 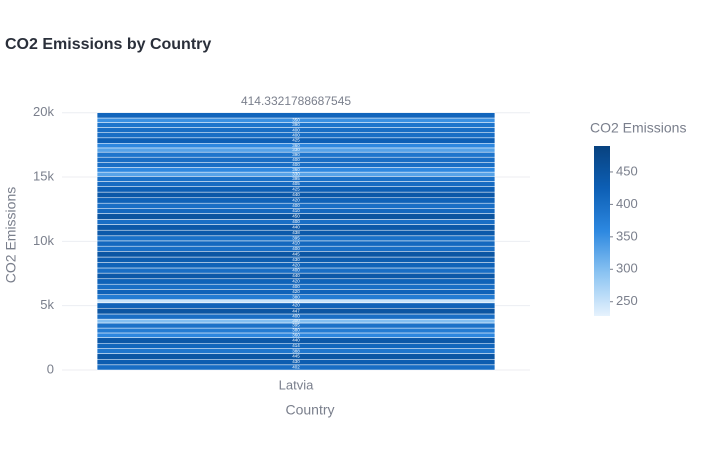 I want to click on y-tick-label: 10k, so click(x=43, y=240).